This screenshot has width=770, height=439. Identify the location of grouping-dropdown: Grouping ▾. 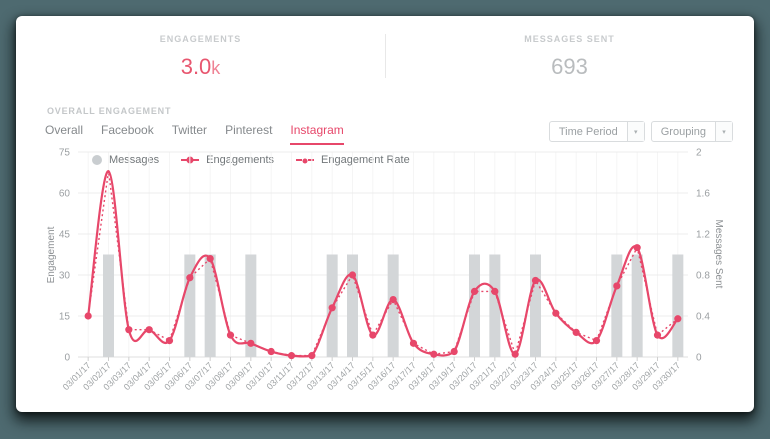
(691, 131).